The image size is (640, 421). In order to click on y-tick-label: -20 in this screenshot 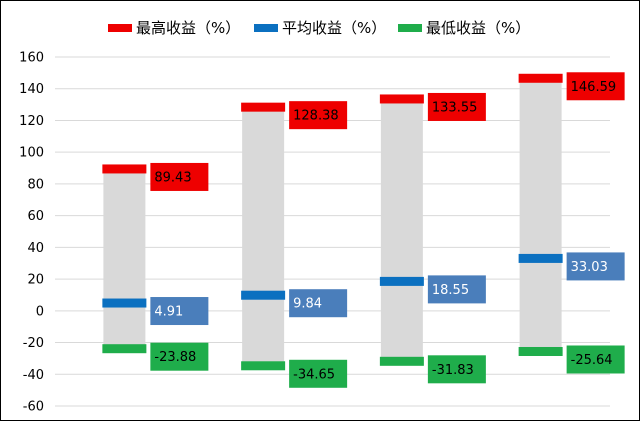, I will do `click(33, 343)`.